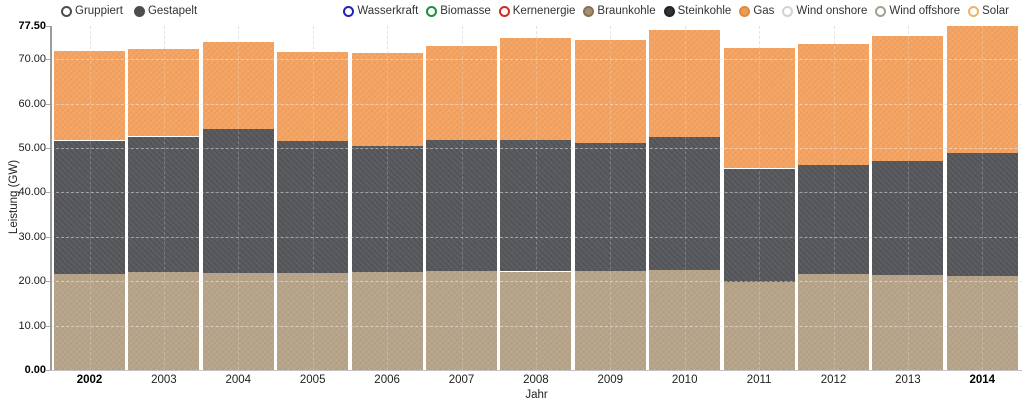 The height and width of the screenshot is (403, 1024). Describe the element at coordinates (461, 205) in the screenshot. I see `bar-segment-2007-steinkohle` at that location.